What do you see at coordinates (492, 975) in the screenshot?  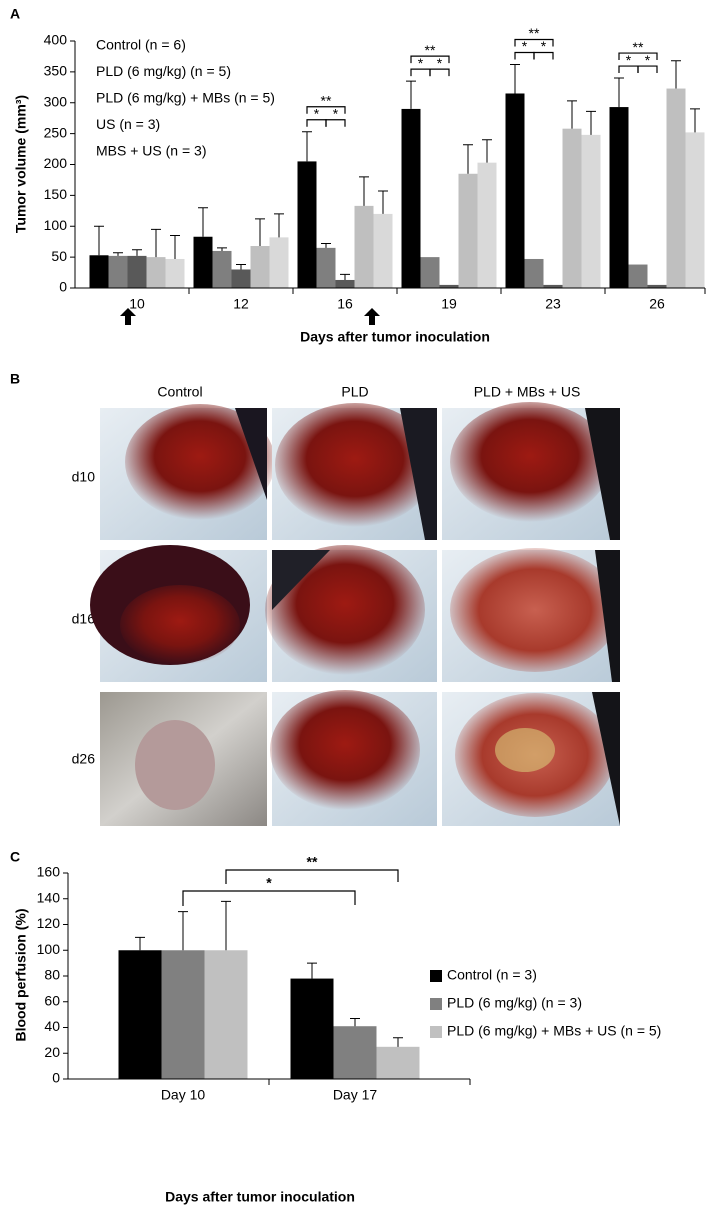 I see `legend-entry: Control (n = 3)` at bounding box center [492, 975].